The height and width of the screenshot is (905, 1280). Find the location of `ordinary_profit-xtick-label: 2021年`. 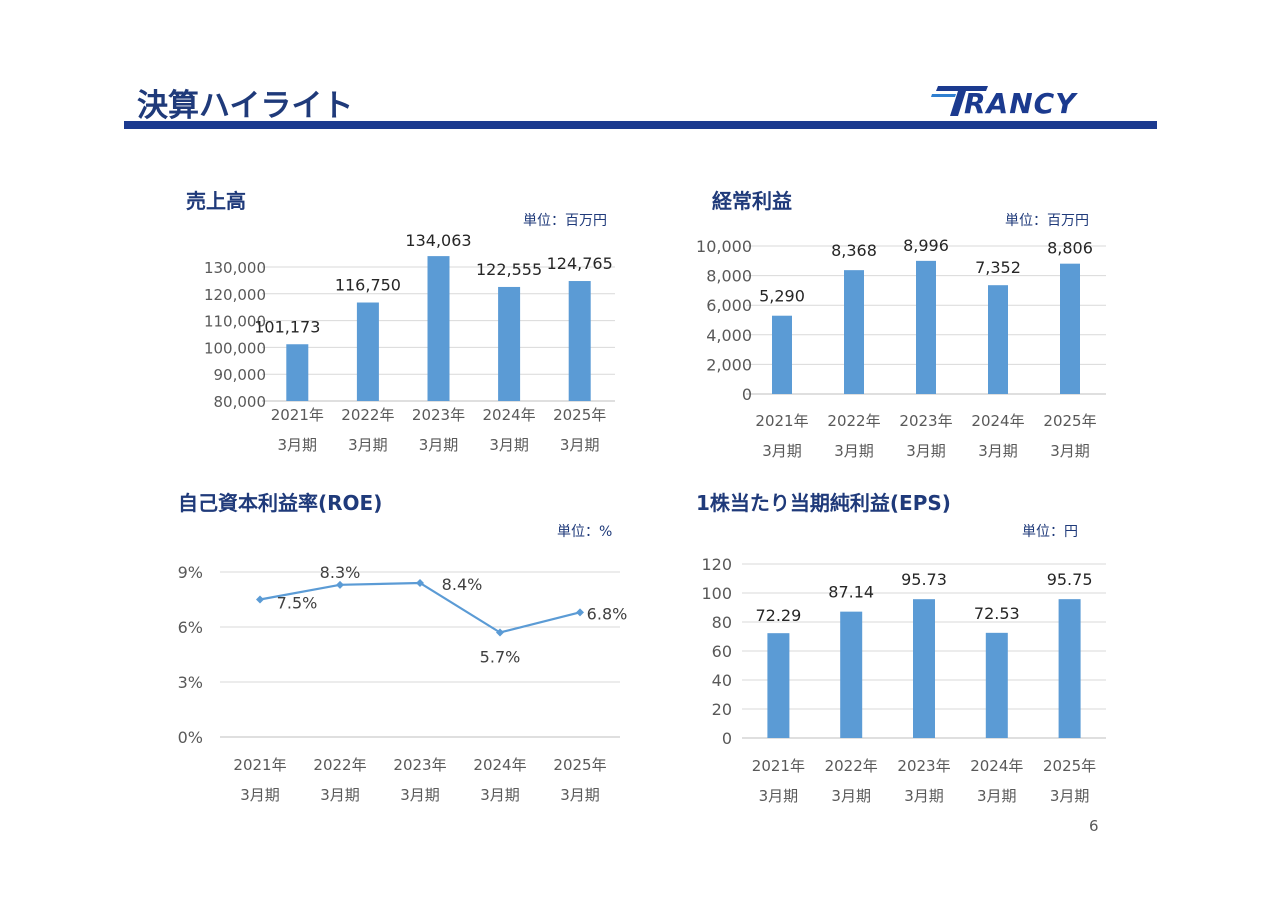

ordinary_profit-xtick-label: 2021年 is located at coordinates (781, 421).